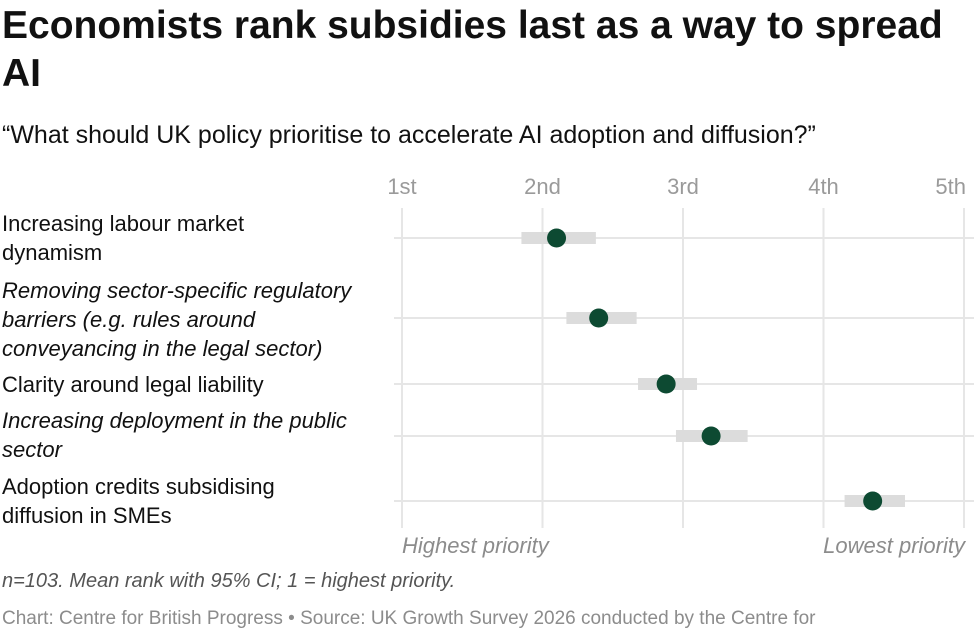 The image size is (976, 634). I want to click on x-axis-right-label: Lowest priority, so click(895, 545).